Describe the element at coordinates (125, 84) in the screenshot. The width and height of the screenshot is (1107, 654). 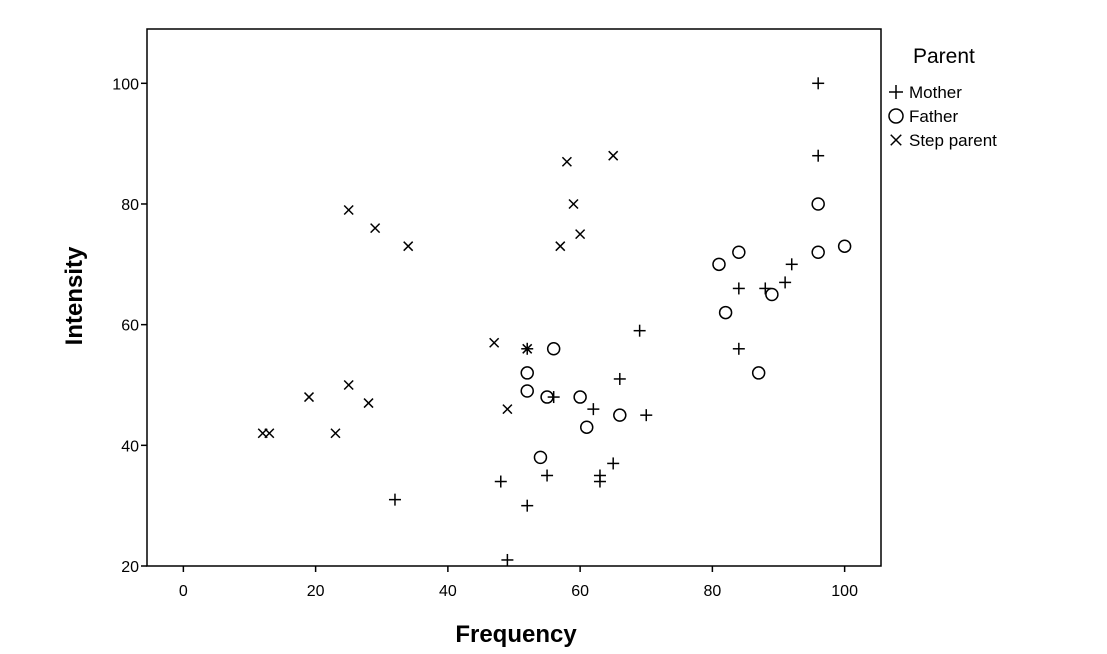
I see `y-tick-label: 100` at that location.